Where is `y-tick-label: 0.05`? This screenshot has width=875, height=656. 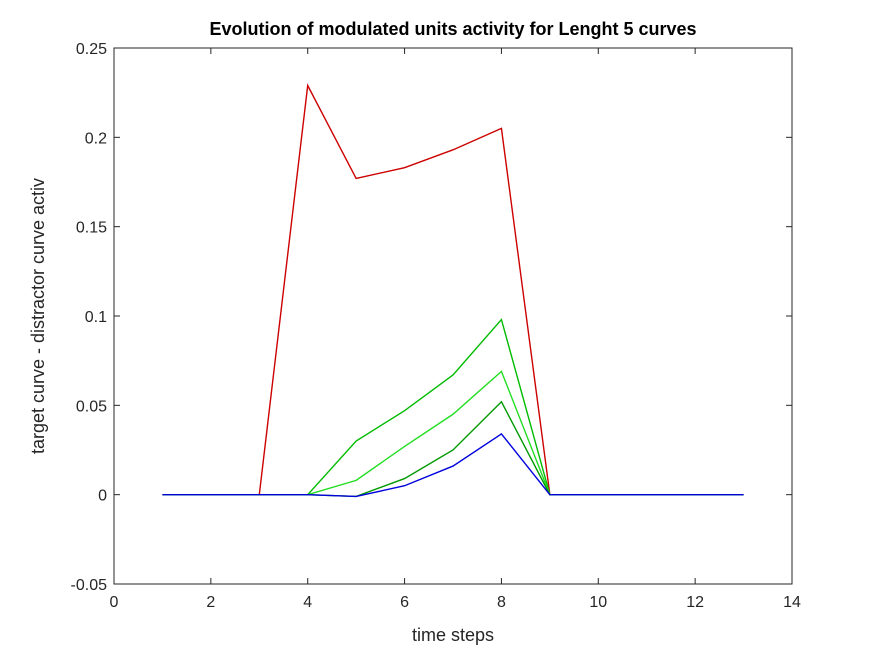 y-tick-label: 0.05 is located at coordinates (91, 406).